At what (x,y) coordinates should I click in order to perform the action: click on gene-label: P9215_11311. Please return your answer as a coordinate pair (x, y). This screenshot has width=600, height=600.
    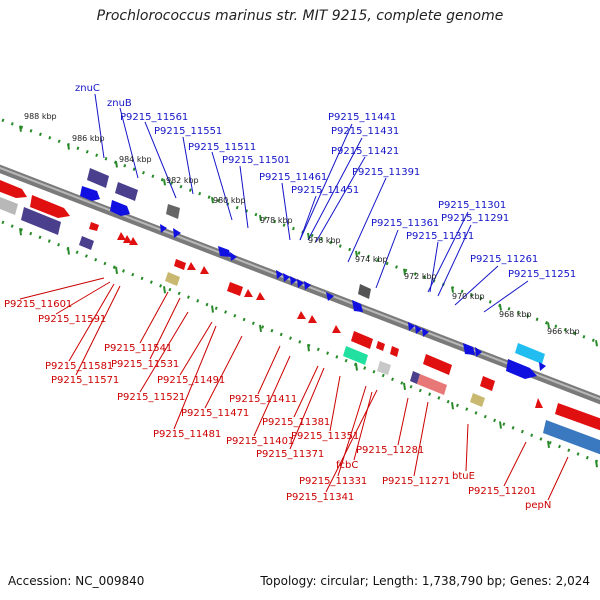
    Looking at the image, I should click on (440, 236).